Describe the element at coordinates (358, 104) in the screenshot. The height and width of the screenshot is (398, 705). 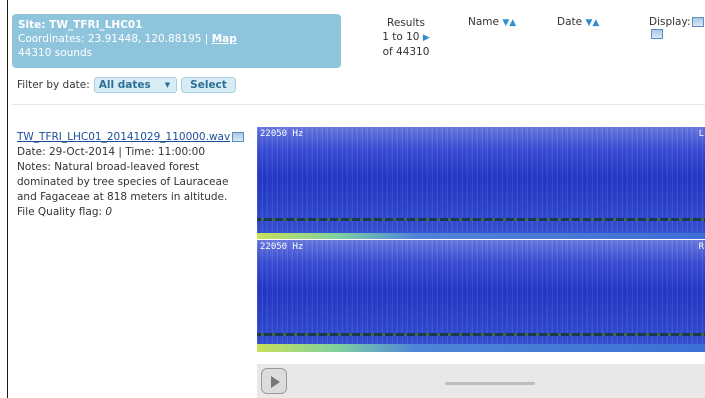
I see `divider` at that location.